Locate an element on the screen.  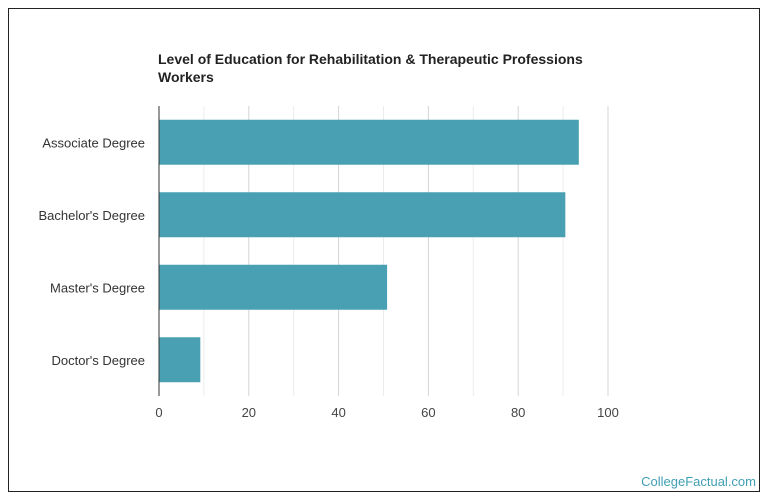
category-label: Doctor's Degree is located at coordinates (98, 360).